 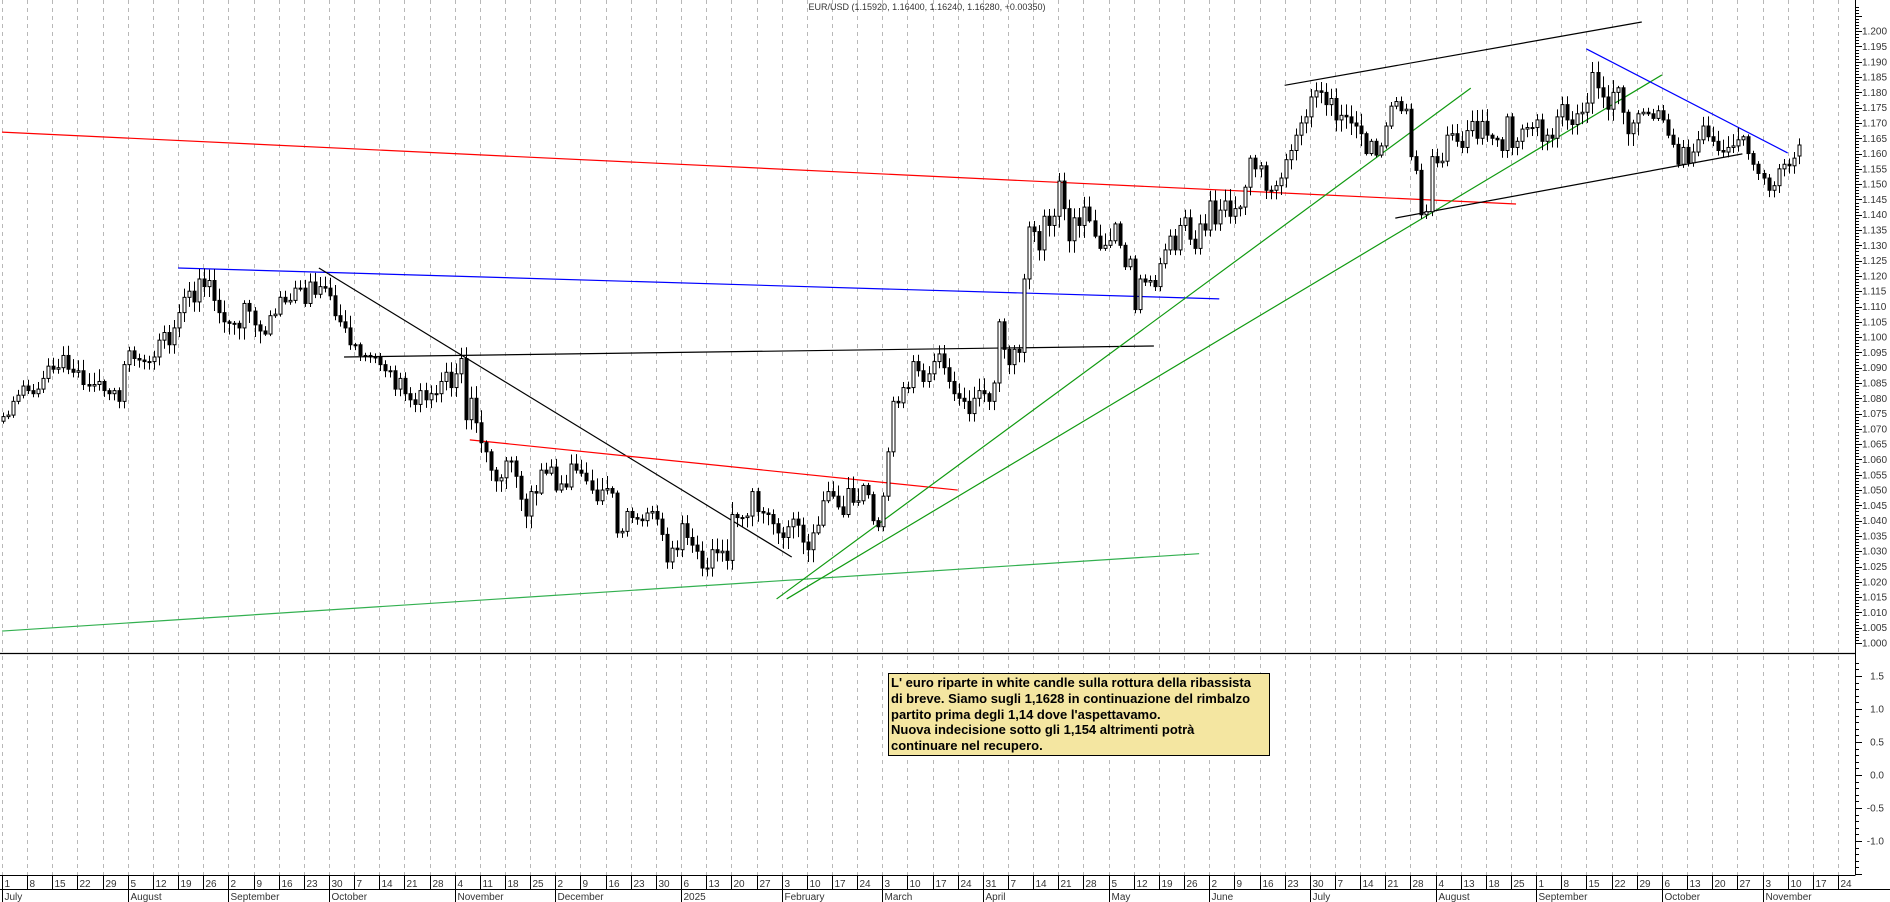 I want to click on month-label: September, so click(x=1564, y=897).